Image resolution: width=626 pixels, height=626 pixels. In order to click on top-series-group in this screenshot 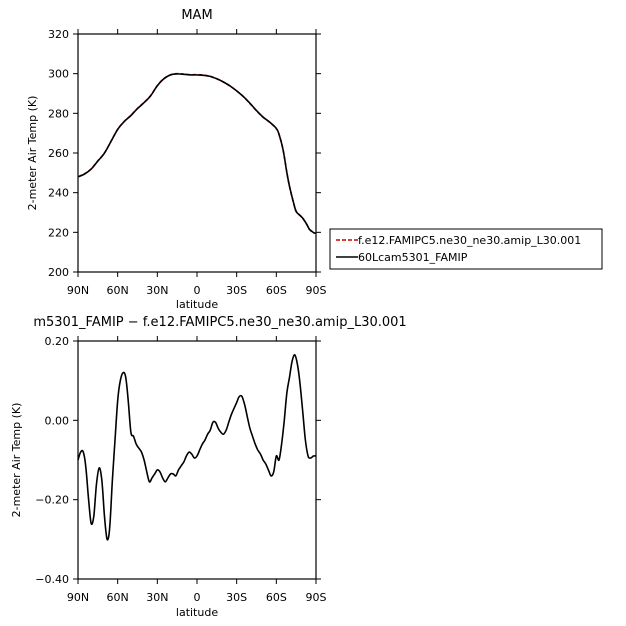, I will do `click(197, 153)`.